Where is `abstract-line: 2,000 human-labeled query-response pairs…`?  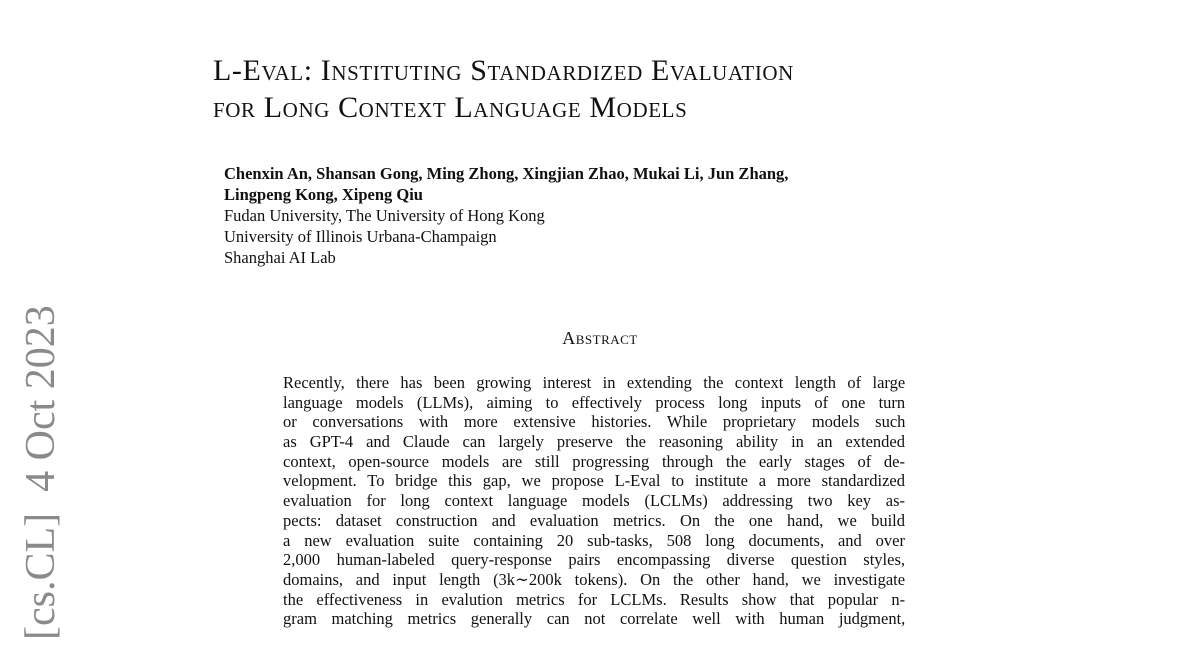
abstract-line: 2,000 human-labeled query-response pairs… is located at coordinates (594, 560).